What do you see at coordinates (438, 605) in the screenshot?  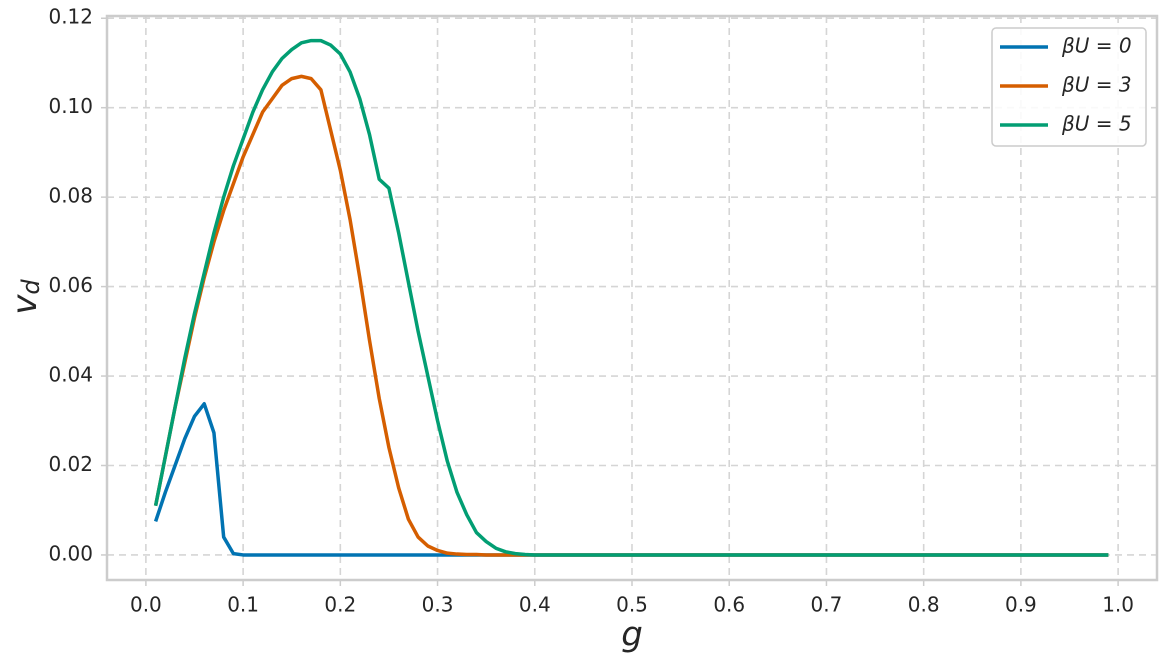 I see `x-tick-label: 0.3` at bounding box center [438, 605].